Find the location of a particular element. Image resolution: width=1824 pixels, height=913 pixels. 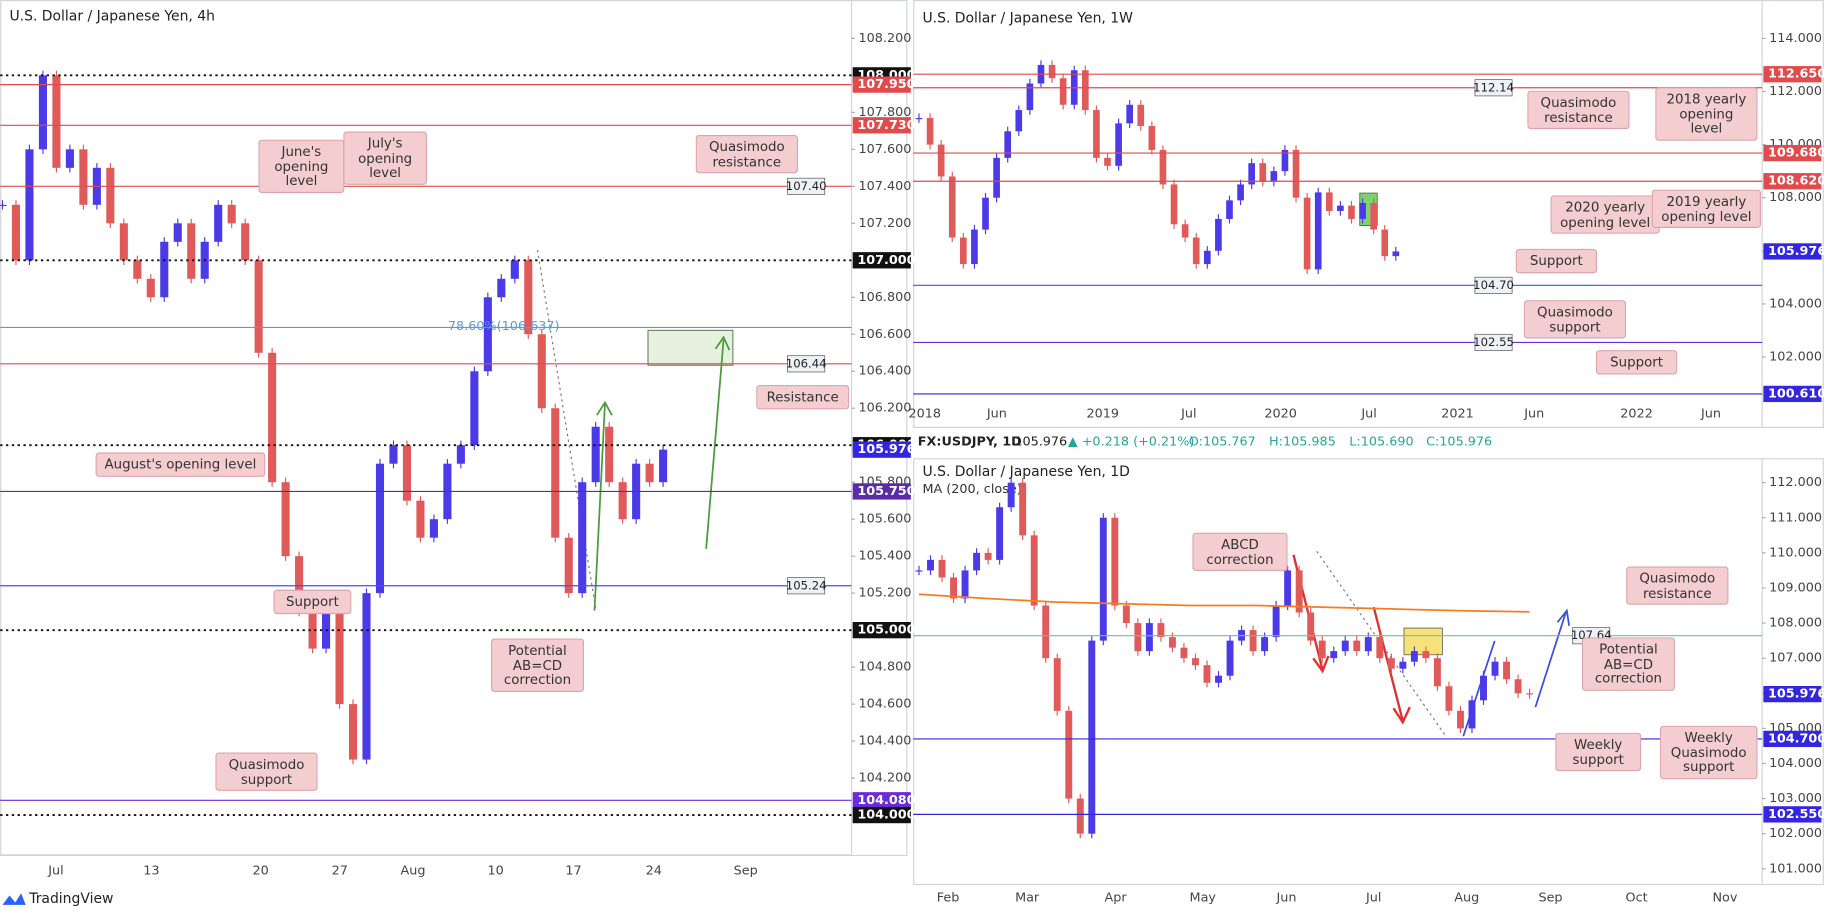

x-tick-label: Oct is located at coordinates (1637, 897).